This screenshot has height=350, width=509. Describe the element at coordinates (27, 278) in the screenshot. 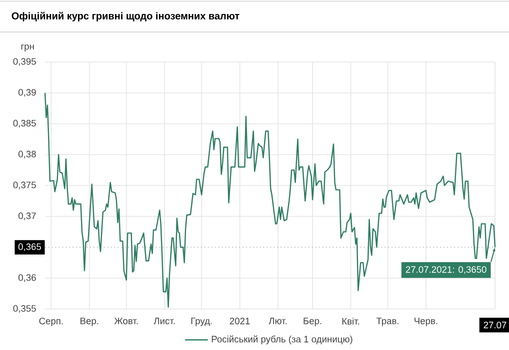

I see `y-tick-label: 0,36` at that location.